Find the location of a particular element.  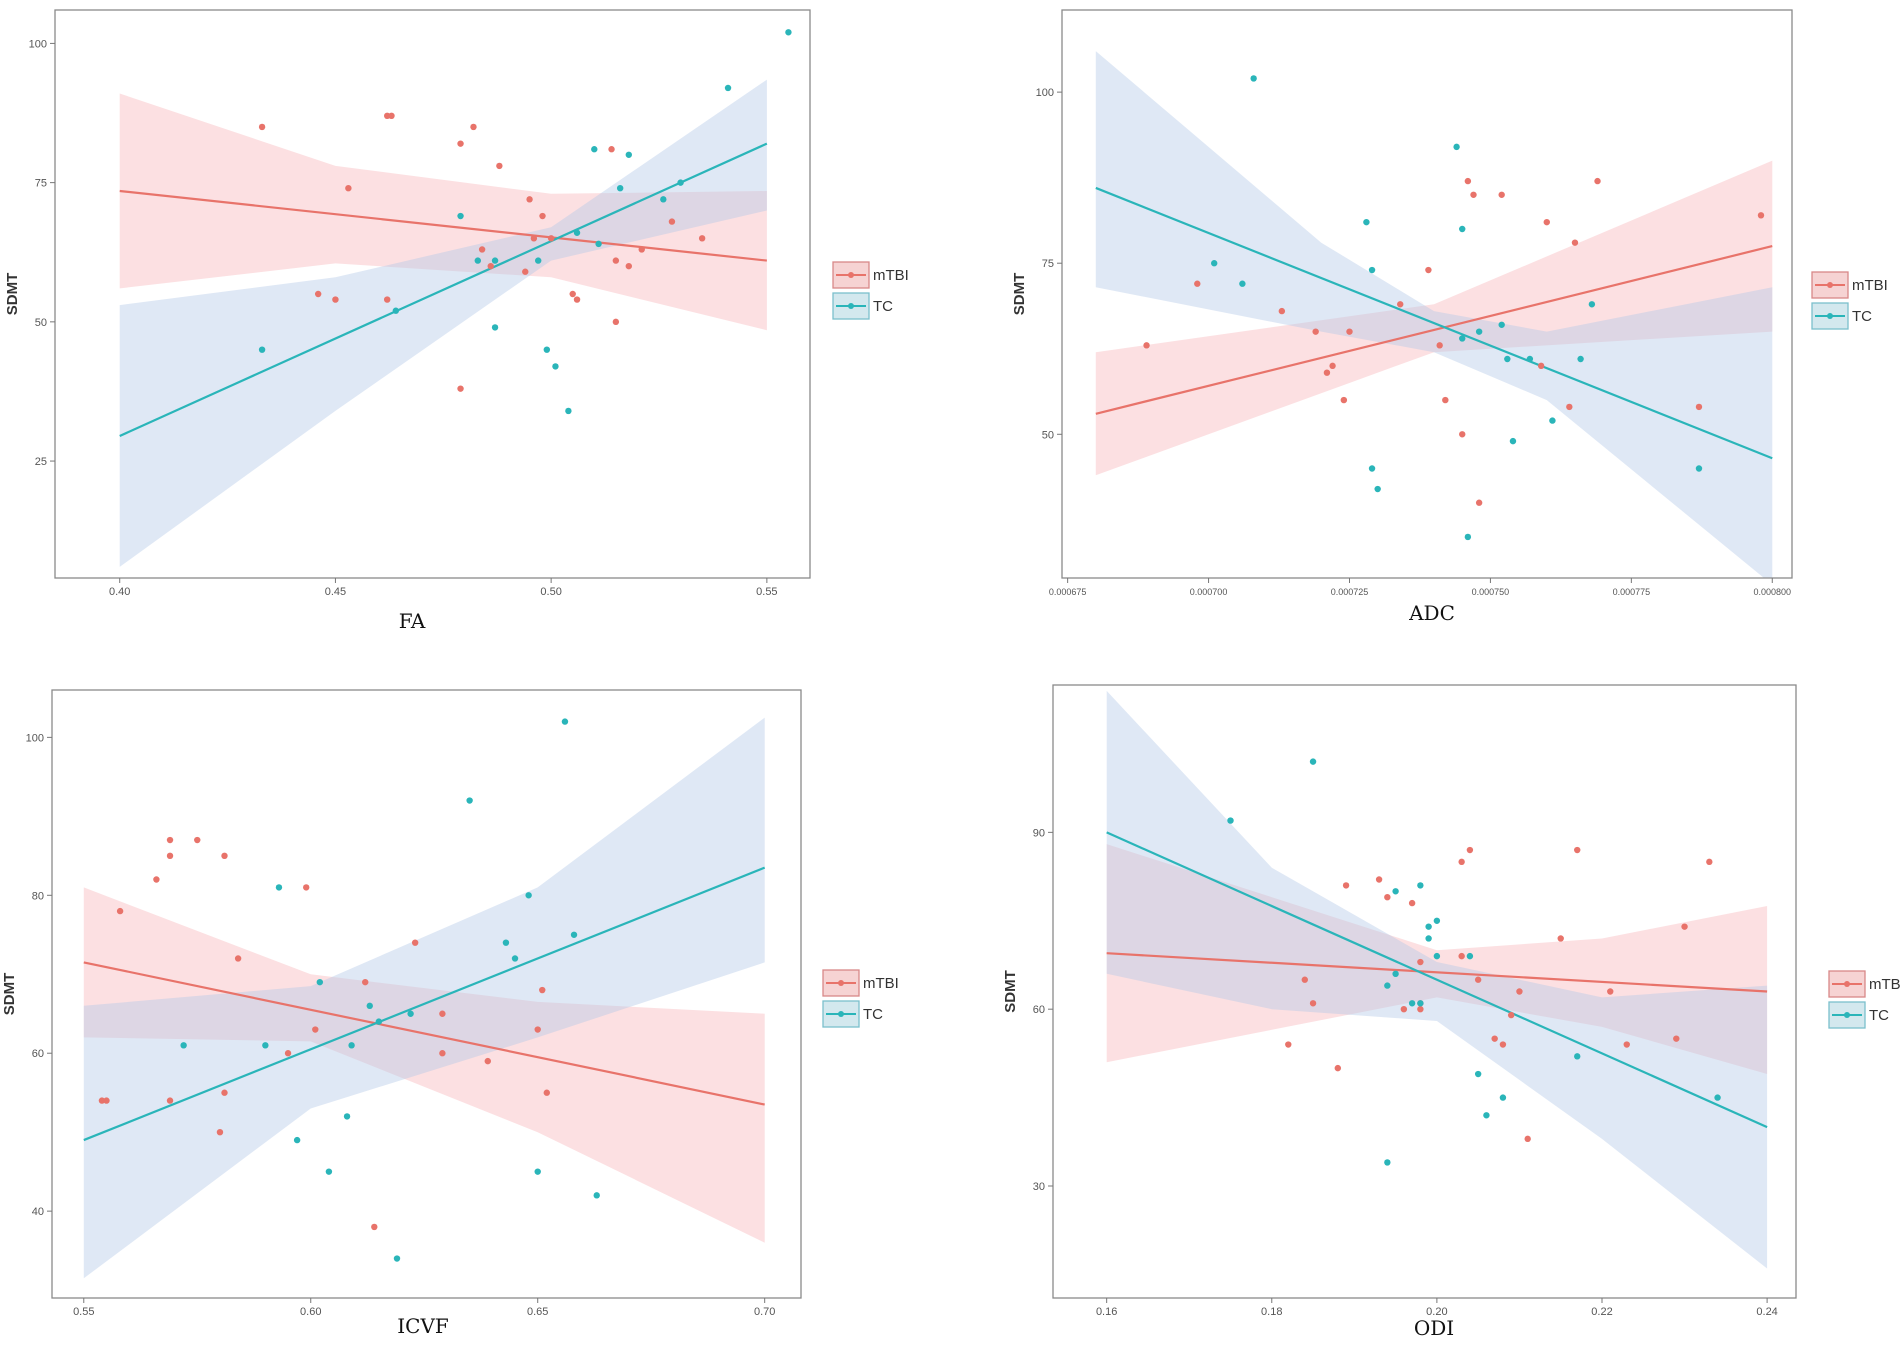

x-tick-label: 0.45 is located at coordinates (335, 592).